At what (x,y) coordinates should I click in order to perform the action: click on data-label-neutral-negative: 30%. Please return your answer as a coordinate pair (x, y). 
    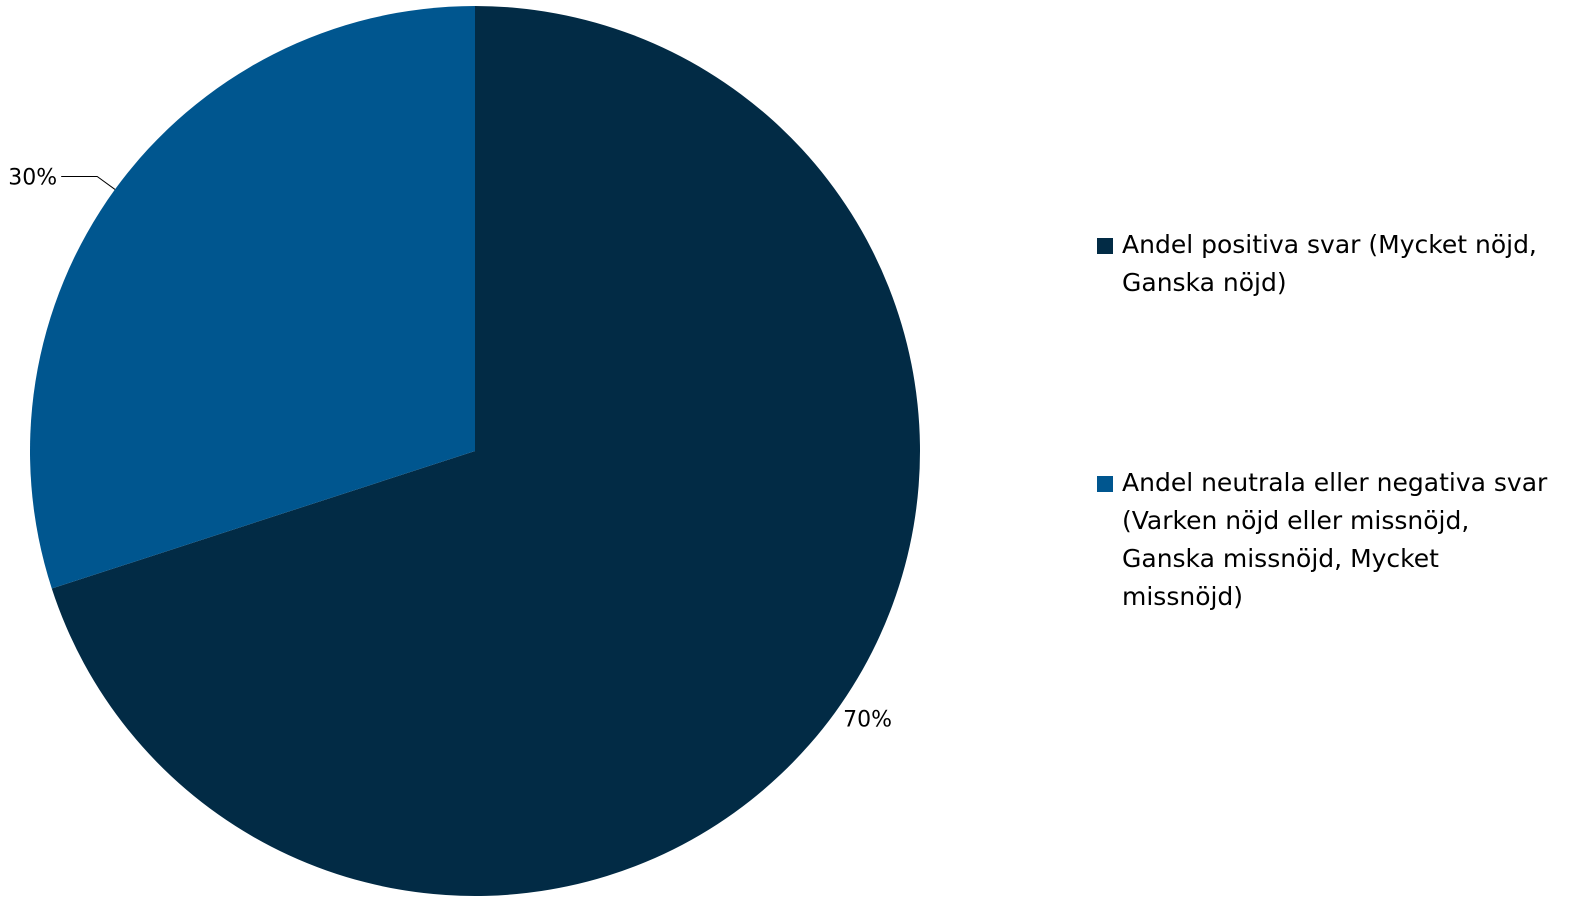
    Looking at the image, I should click on (32, 178).